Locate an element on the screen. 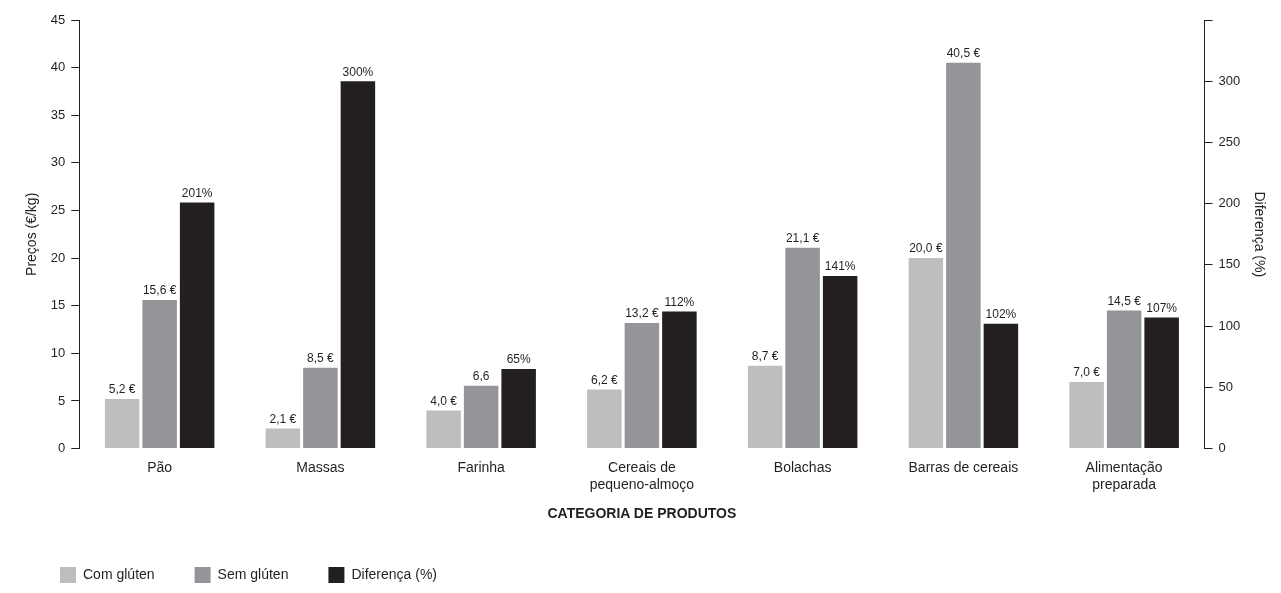 The width and height of the screenshot is (1281, 593). x-tick-label: Bolachas is located at coordinates (802, 466).